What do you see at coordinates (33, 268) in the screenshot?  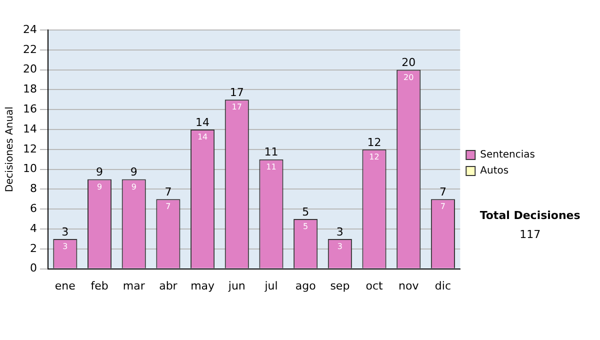 I see `y-tick-label: 0` at bounding box center [33, 268].